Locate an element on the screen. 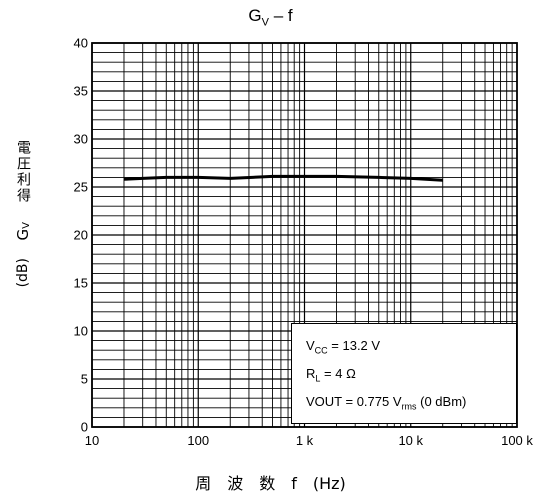 This screenshot has height=501, width=541. x-tick-label: 100 is located at coordinates (198, 440).